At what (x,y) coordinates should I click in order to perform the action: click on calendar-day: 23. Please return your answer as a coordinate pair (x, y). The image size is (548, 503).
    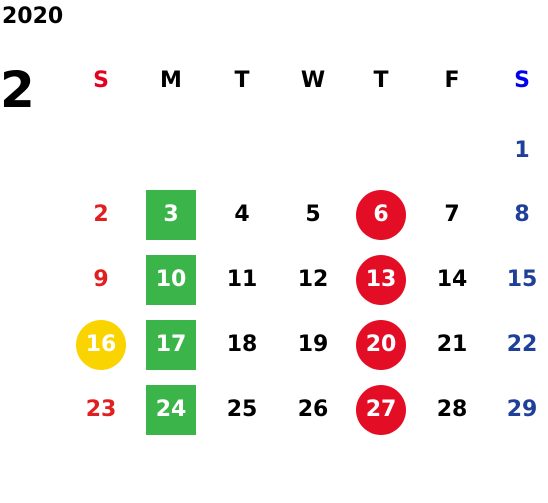
    Looking at the image, I should click on (101, 409).